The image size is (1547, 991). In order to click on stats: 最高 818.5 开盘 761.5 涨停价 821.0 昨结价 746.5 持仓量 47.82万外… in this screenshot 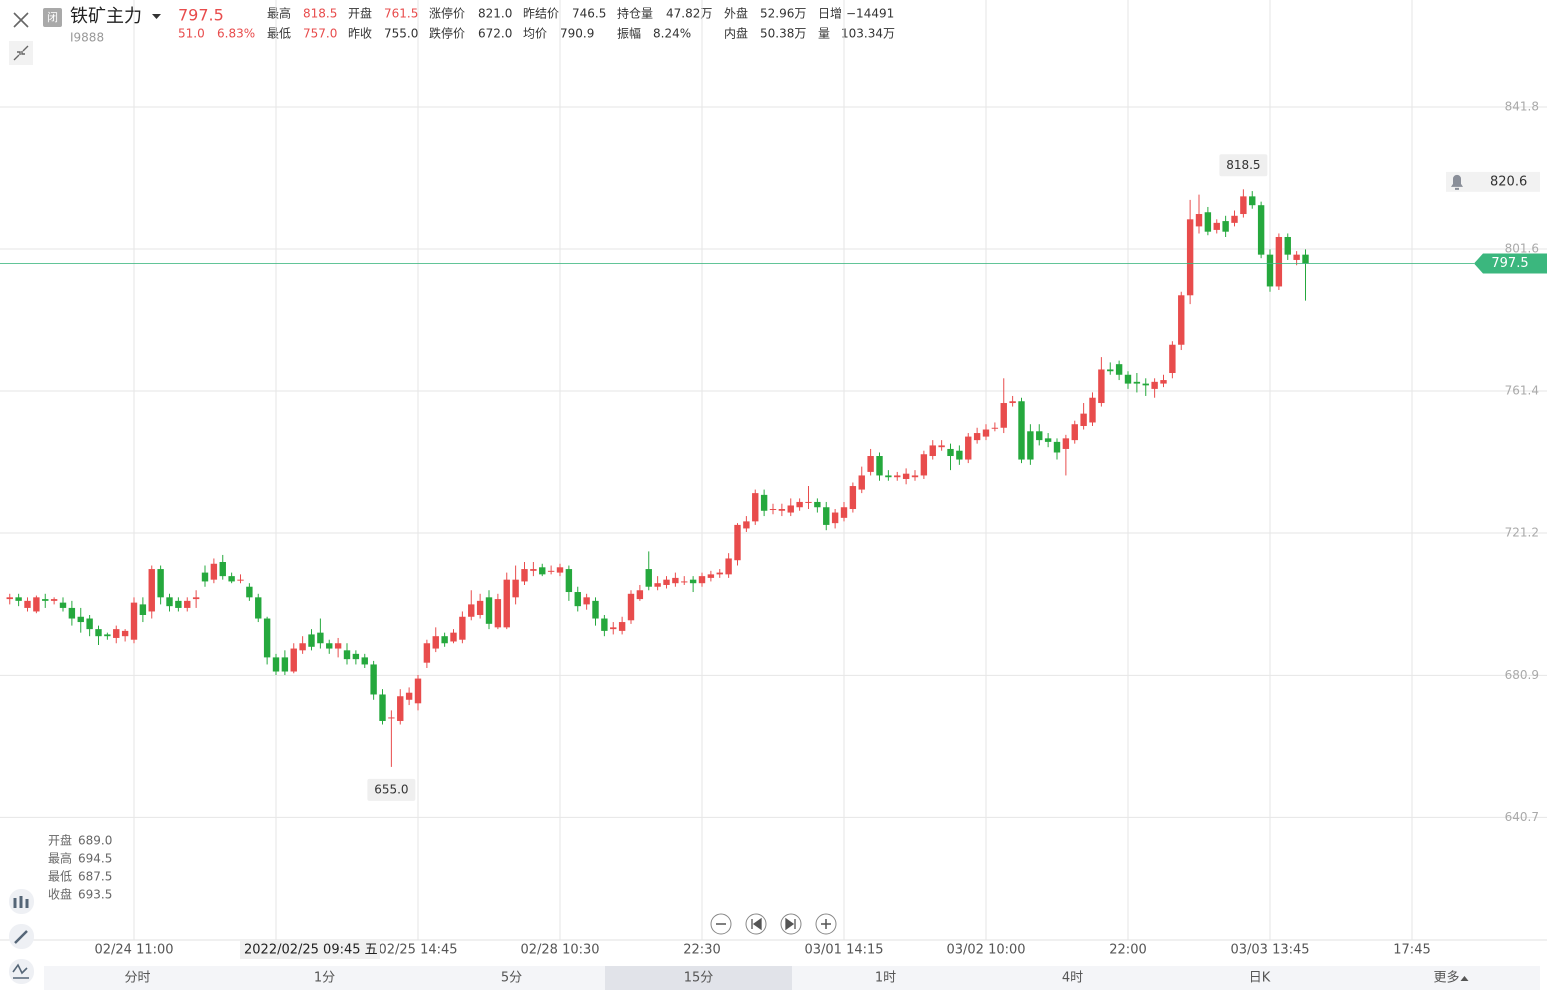, I will do `click(581, 23)`.